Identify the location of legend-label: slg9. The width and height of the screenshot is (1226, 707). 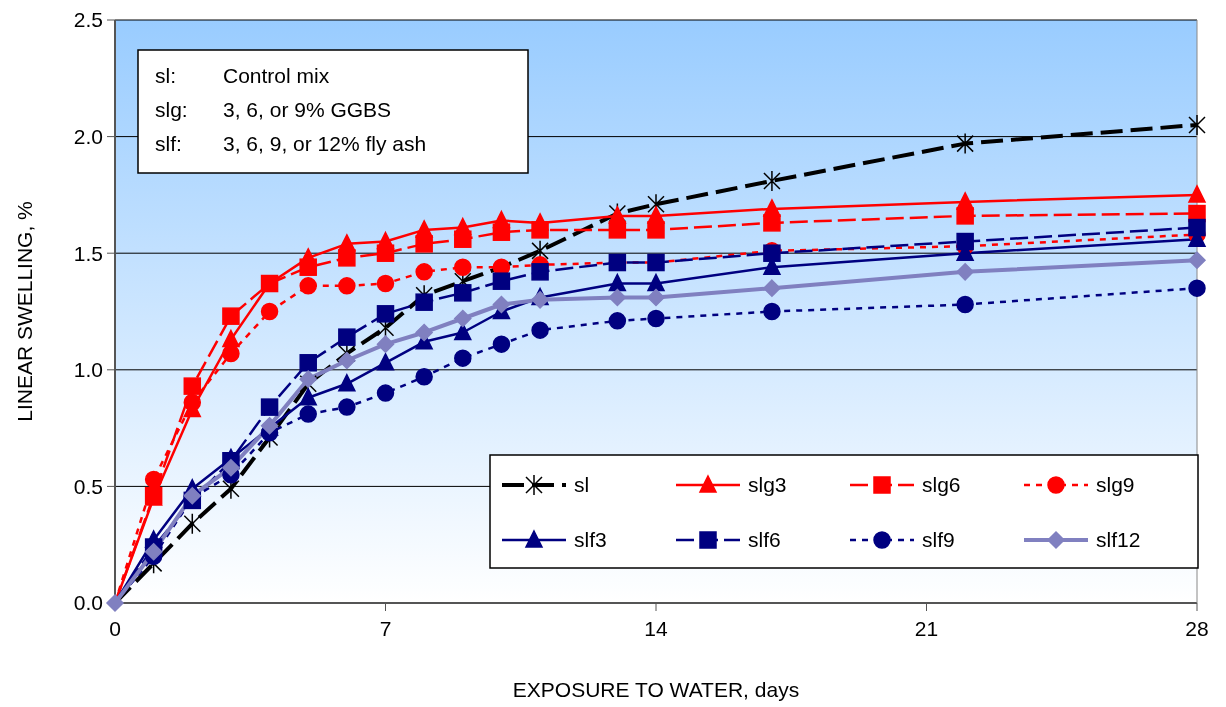
(1115, 485).